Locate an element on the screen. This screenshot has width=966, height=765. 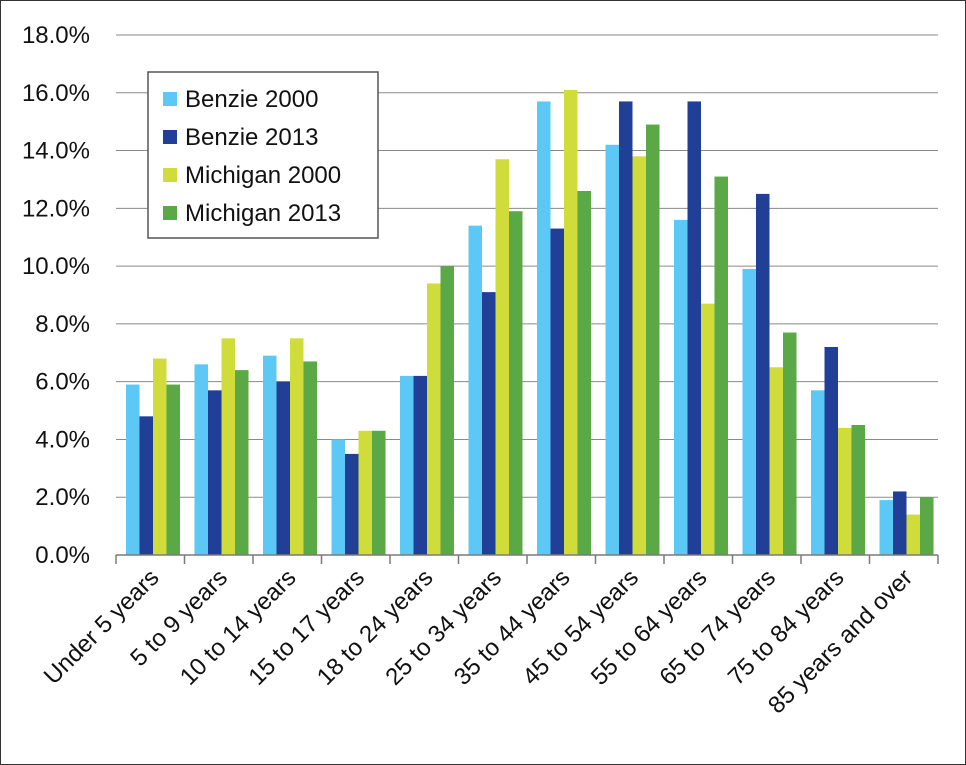
y-tick-label: 18.0% is located at coordinates (56, 35).